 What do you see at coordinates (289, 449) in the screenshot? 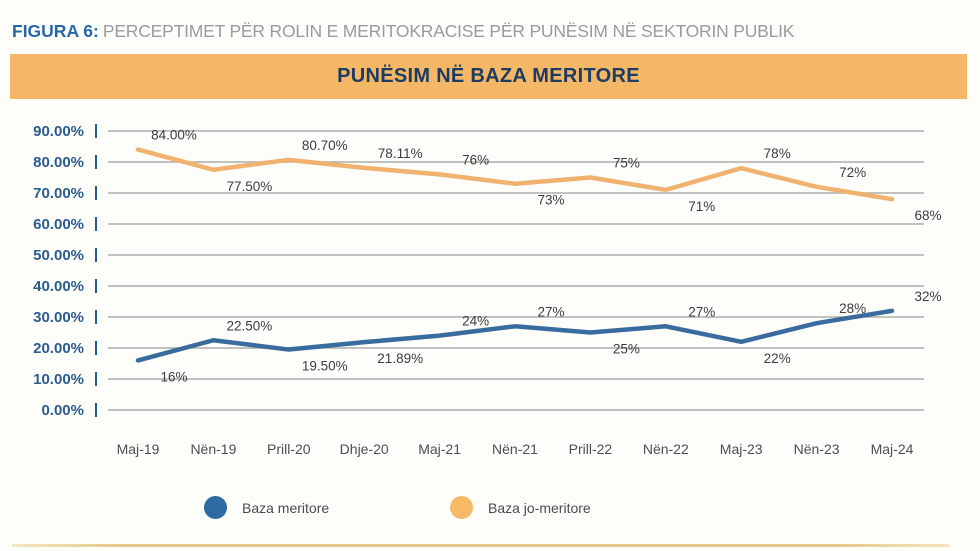
I see `x-axis-label: Prill-20` at bounding box center [289, 449].